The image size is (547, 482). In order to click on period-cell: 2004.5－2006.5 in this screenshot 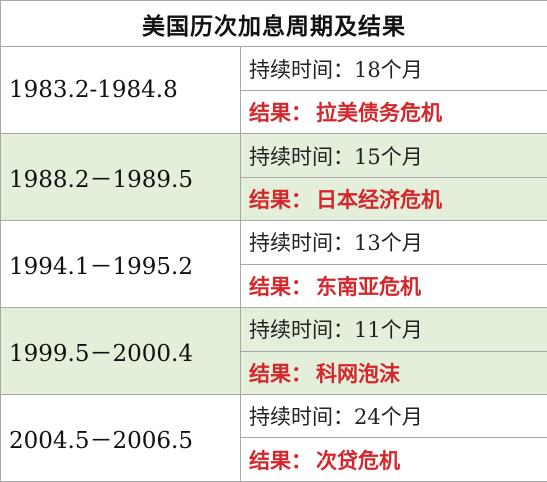, I will do `click(120, 437)`.